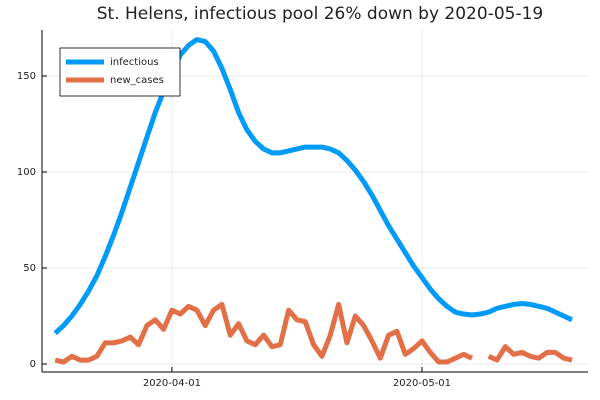 The image size is (600, 400). Describe the element at coordinates (172, 383) in the screenshot. I see `x-tick-label: 2020-04-01` at that location.